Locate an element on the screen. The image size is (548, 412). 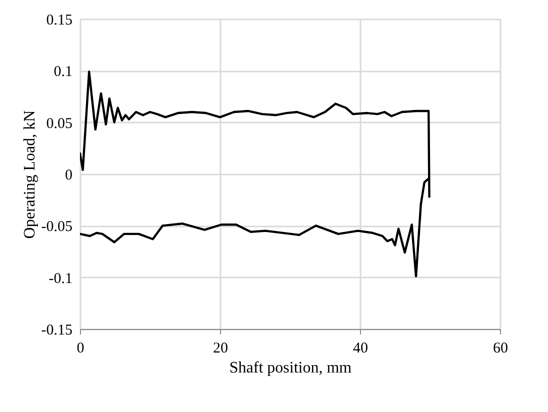
y-axis-title: Operating Load, kN is located at coordinates (29, 174).